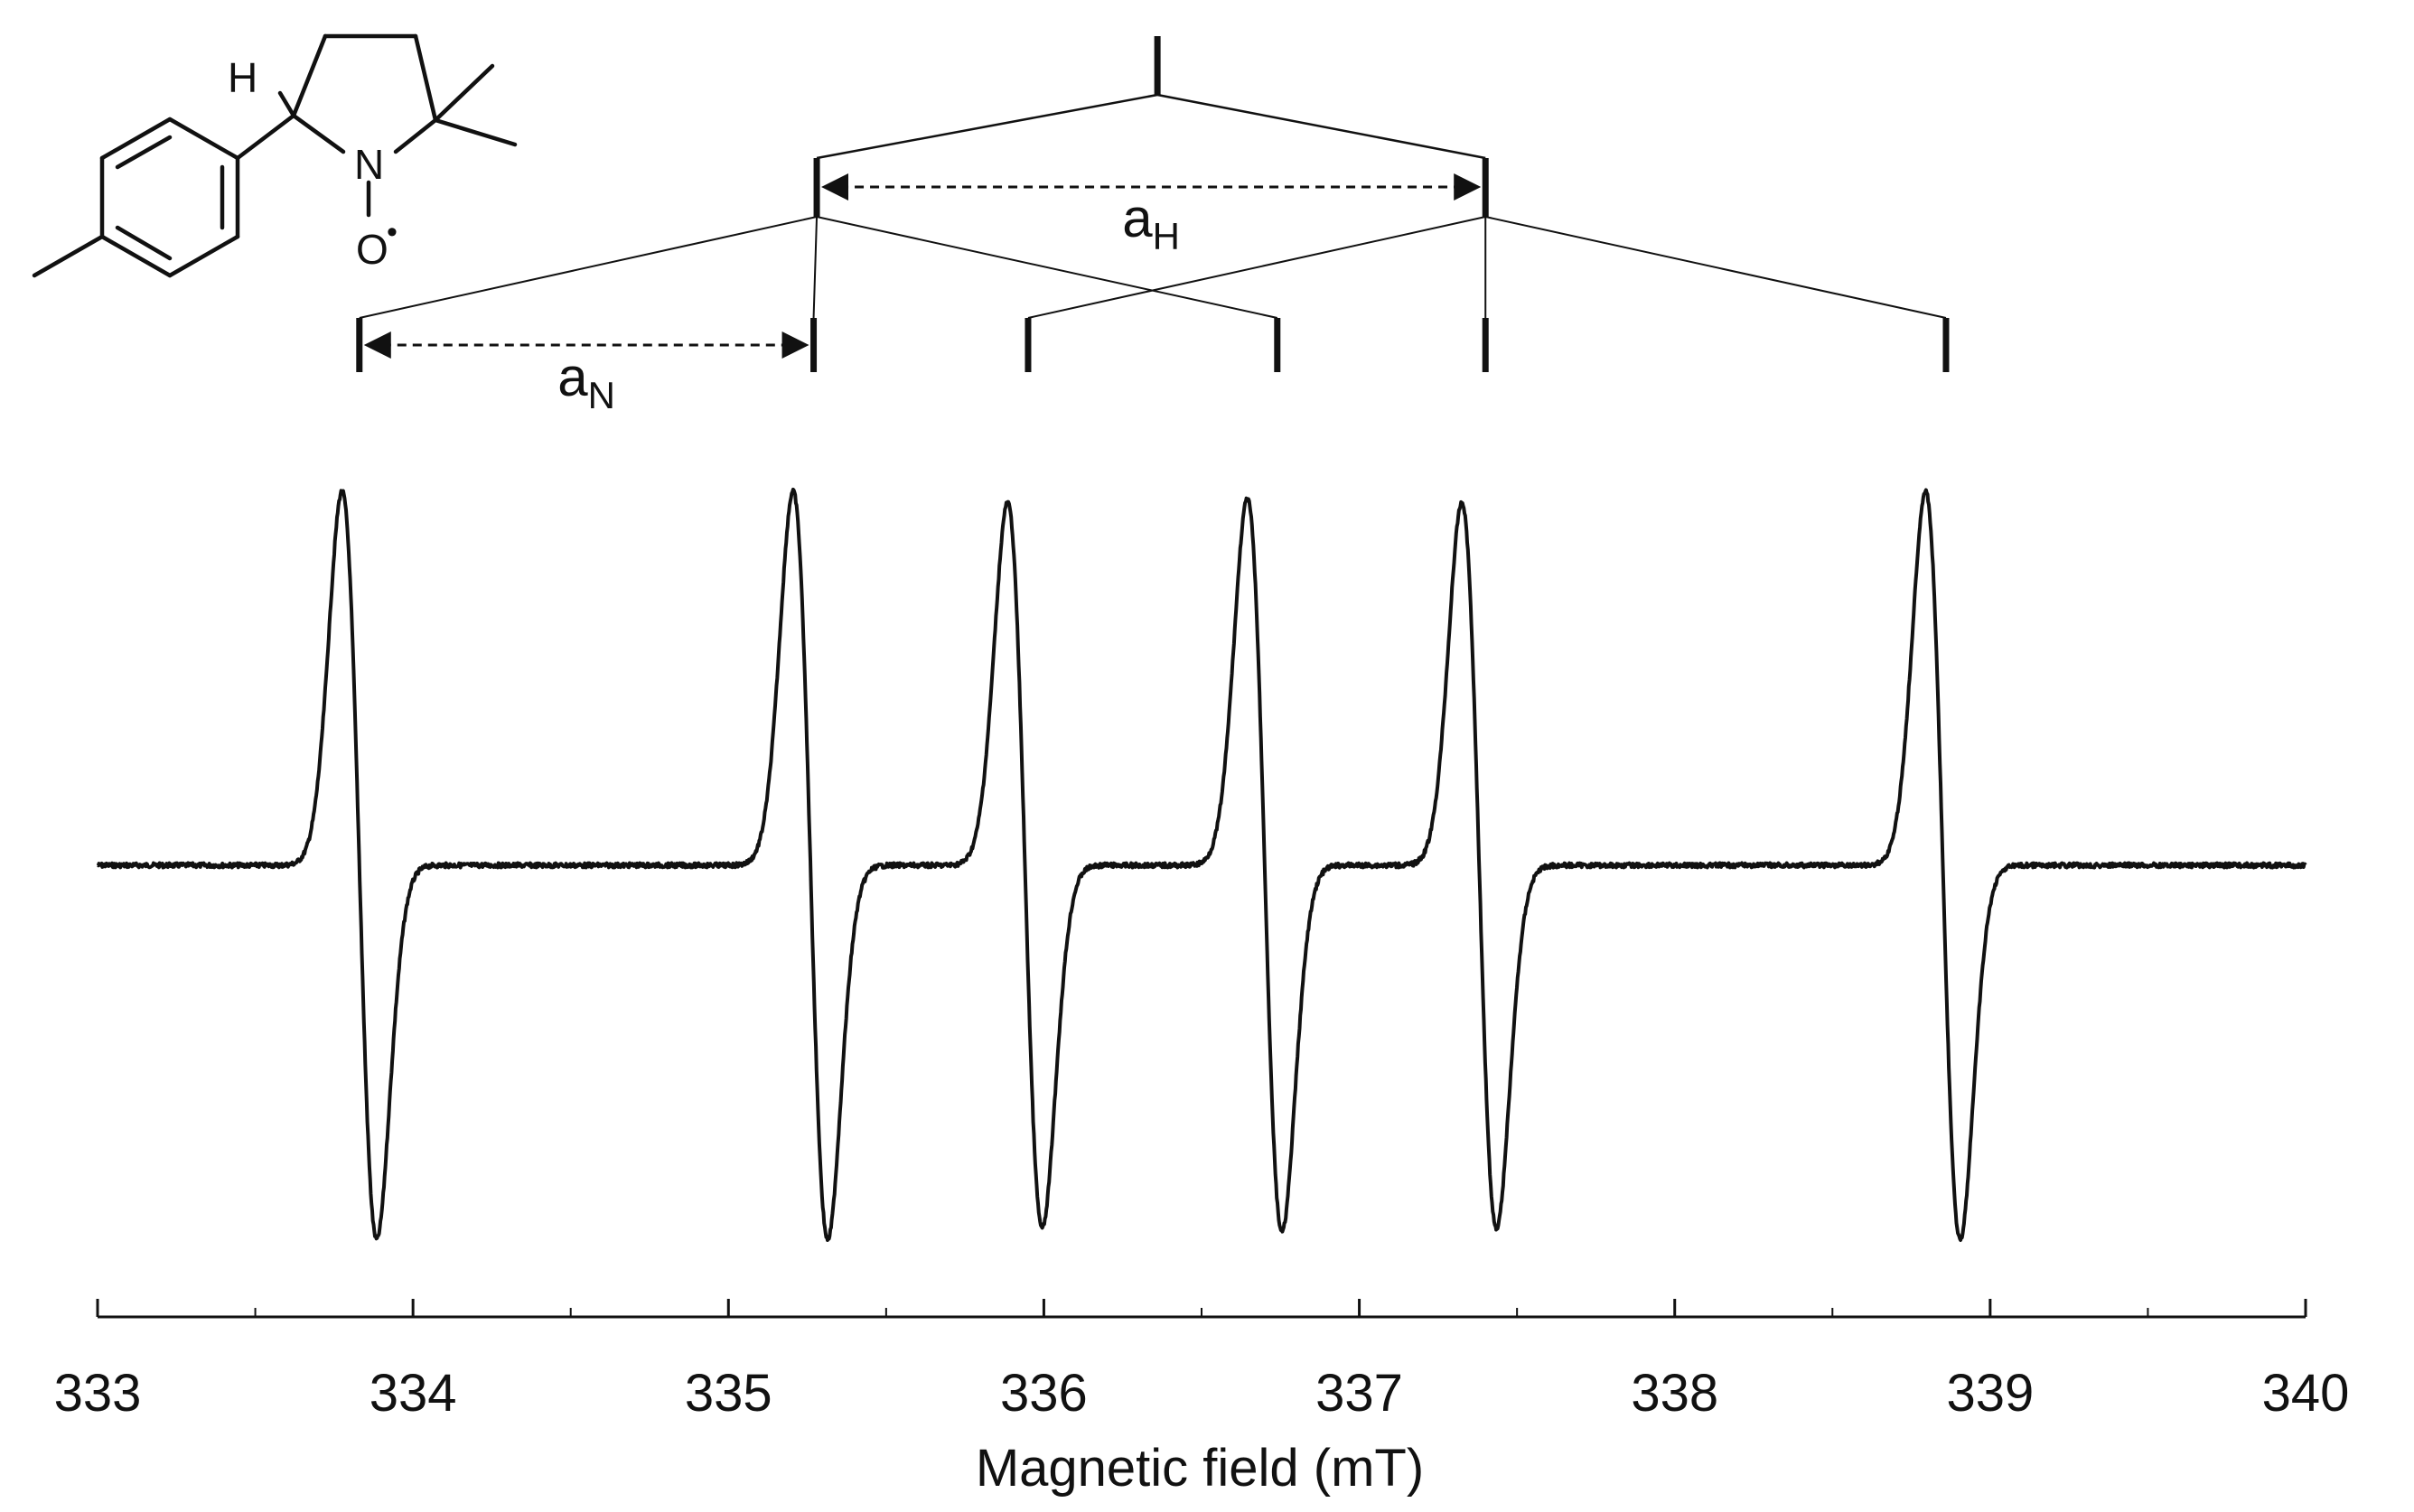 The width and height of the screenshot is (2414, 1512). Describe the element at coordinates (1359, 1393) in the screenshot. I see `x-tick-label: 337` at that location.